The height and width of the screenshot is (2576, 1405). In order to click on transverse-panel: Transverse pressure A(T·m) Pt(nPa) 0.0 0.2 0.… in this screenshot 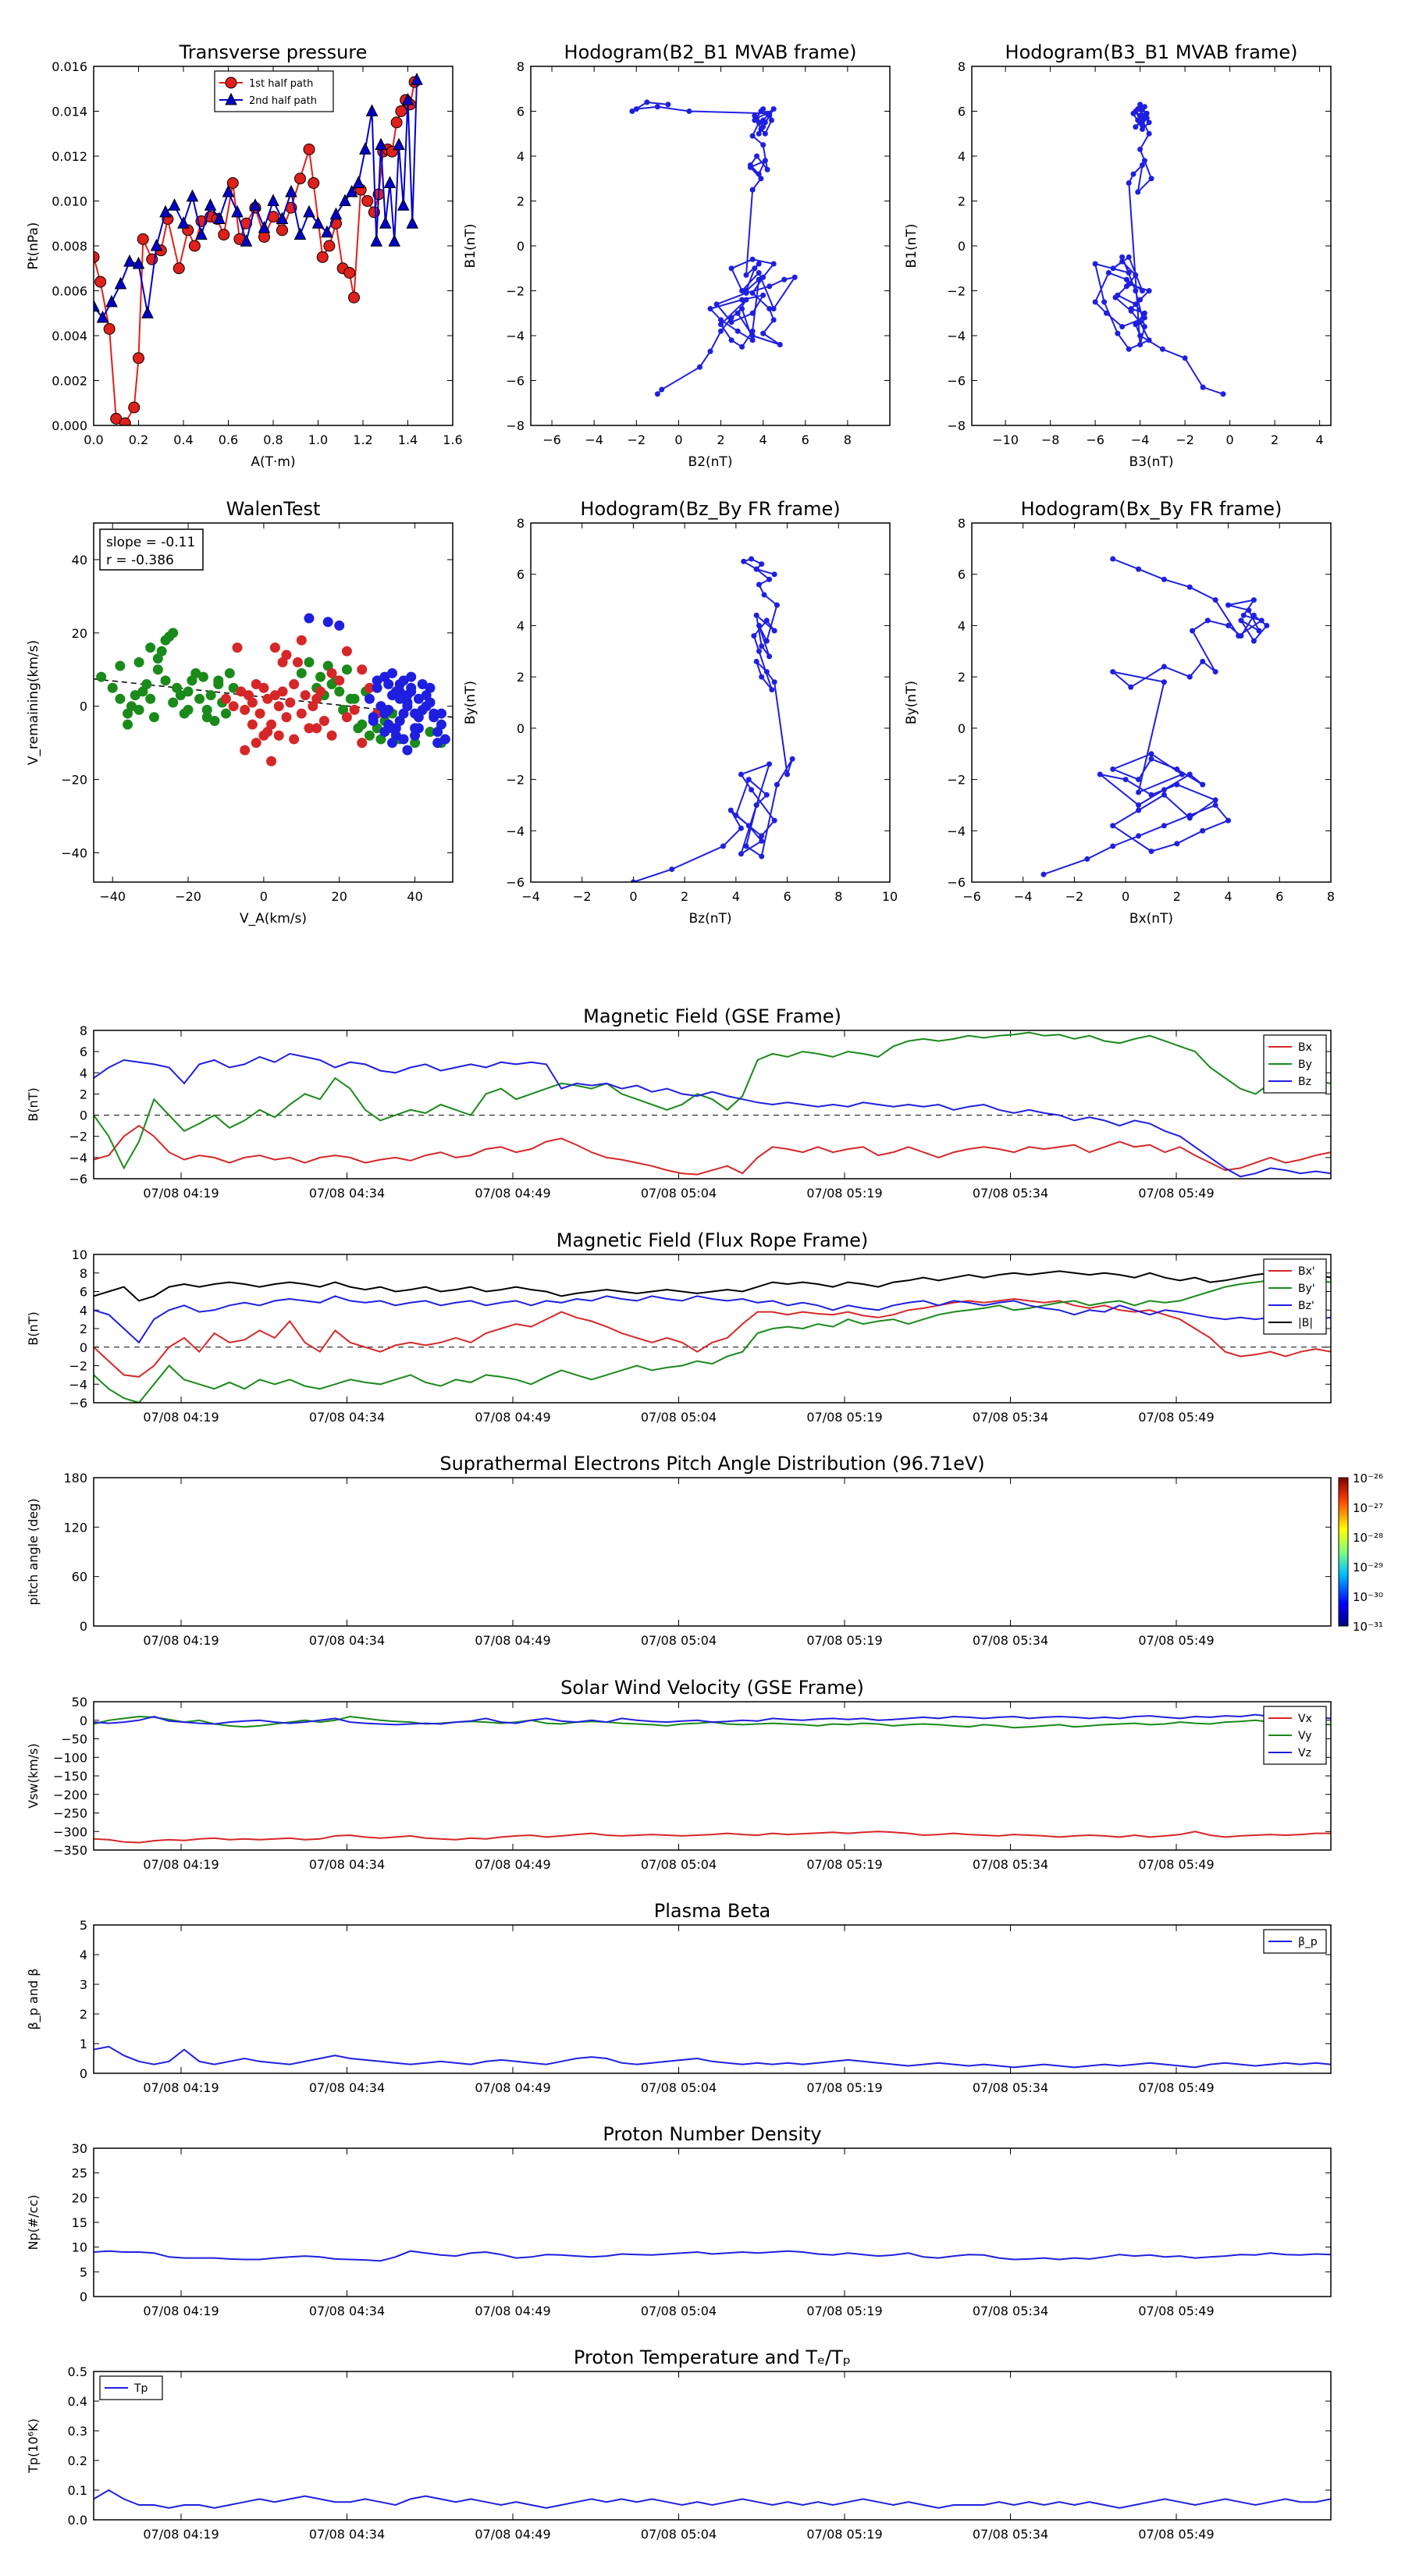, I will do `click(244, 255)`.